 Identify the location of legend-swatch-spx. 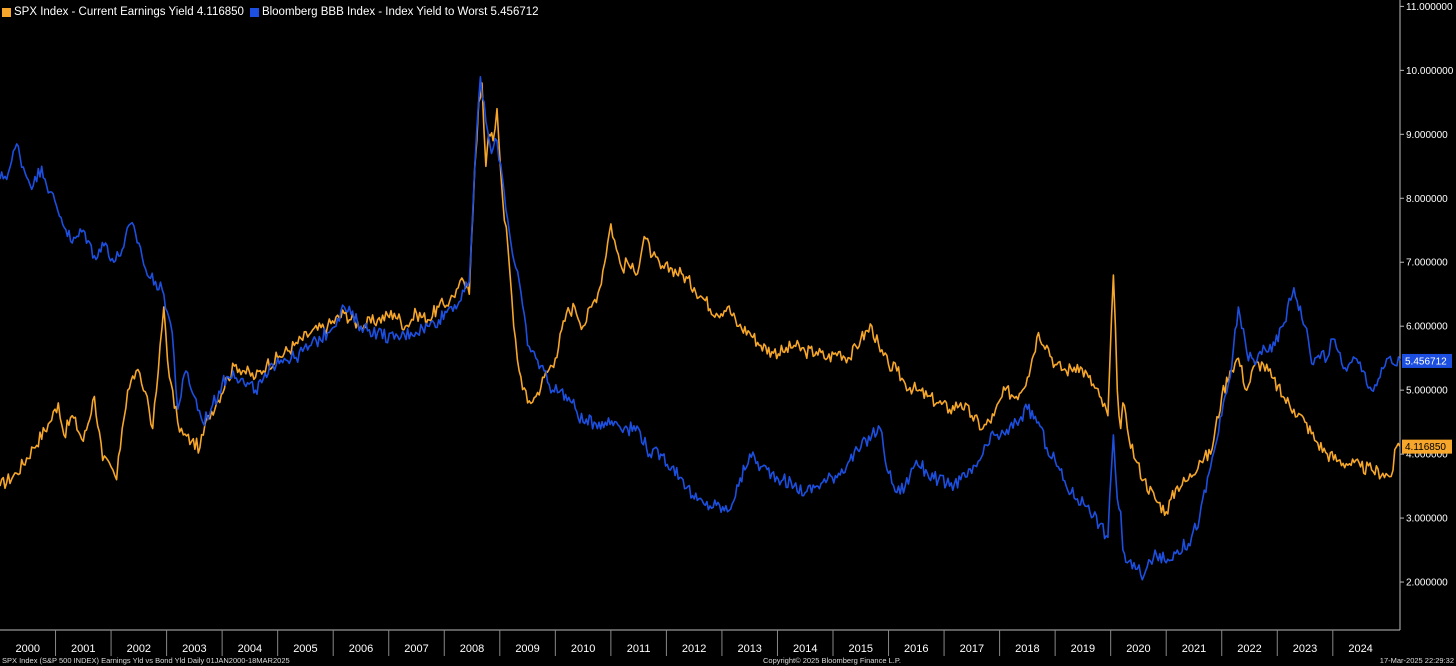
(6, 12).